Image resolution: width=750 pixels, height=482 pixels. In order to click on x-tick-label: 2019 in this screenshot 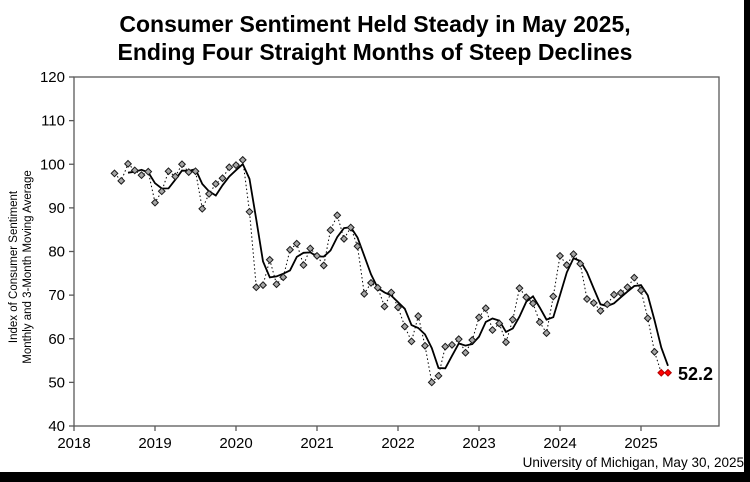, I will do `click(154, 443)`.